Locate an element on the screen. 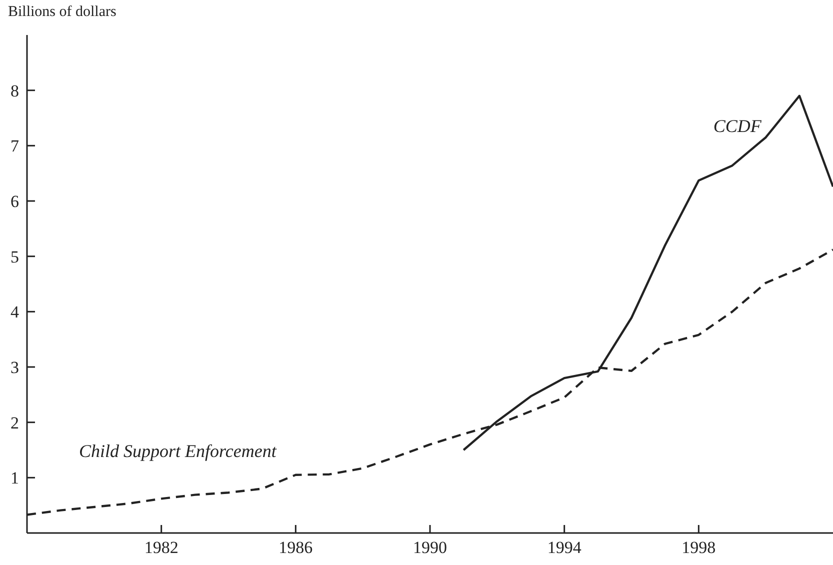  x-tick-label: 1982 is located at coordinates (161, 548).